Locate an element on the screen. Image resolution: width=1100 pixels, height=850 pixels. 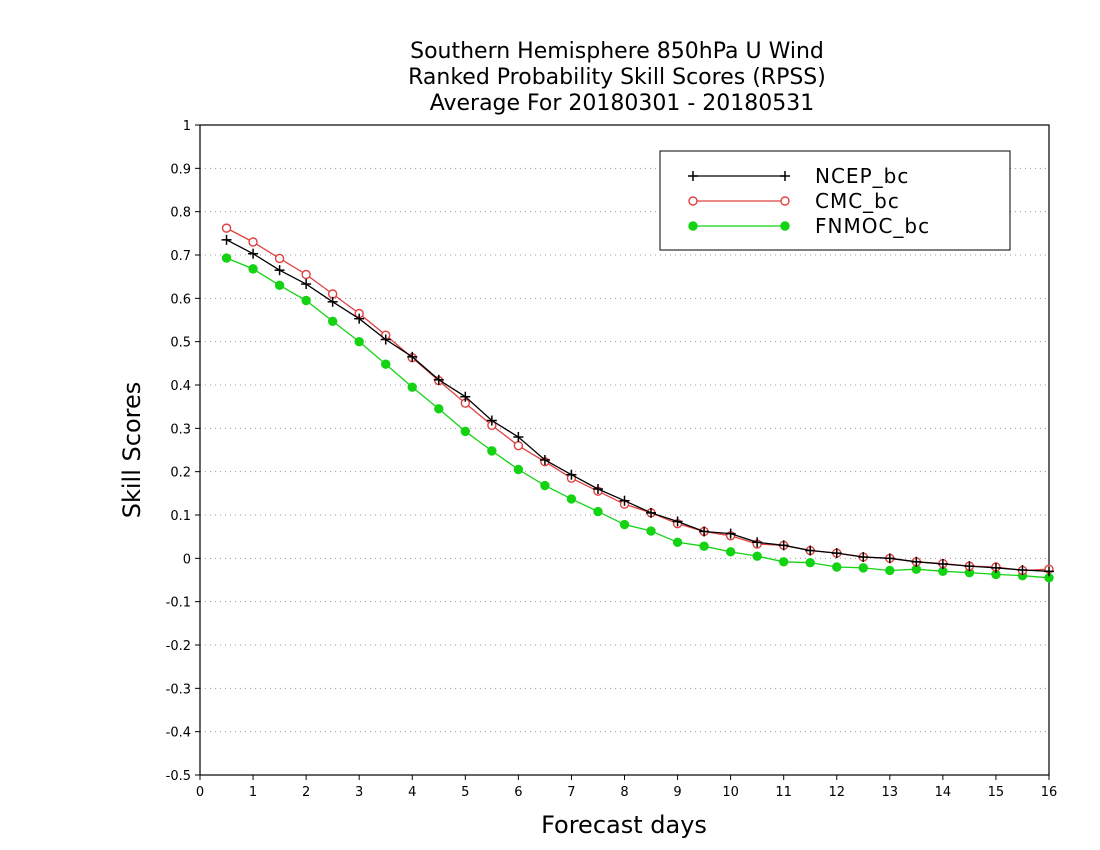
legend: NCEP_bc CMC_bc FNMOC_bc is located at coordinates (835, 200).